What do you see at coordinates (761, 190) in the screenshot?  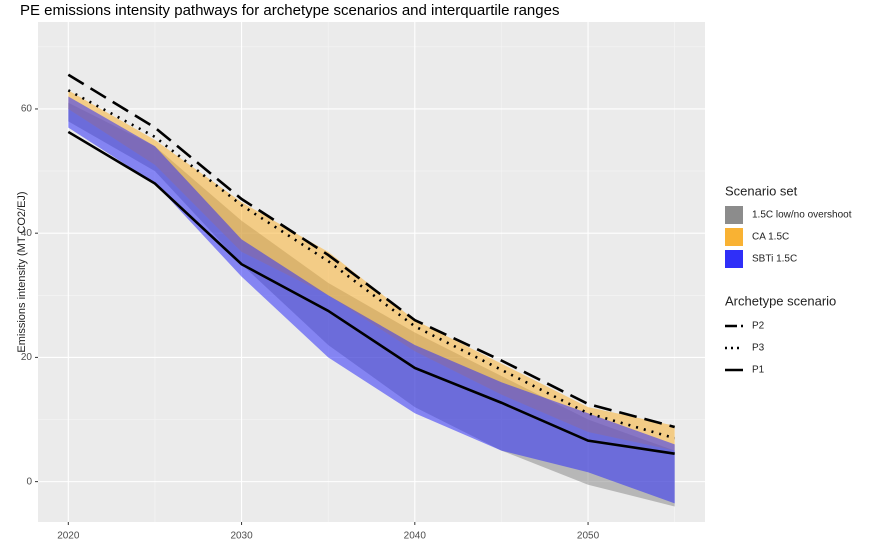 I see `legend-title: Scenario set` at bounding box center [761, 190].